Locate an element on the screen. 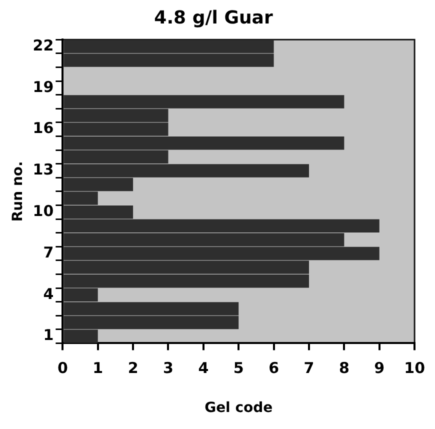 This screenshot has height=429, width=435. x-tick-label: 5 is located at coordinates (238, 368).